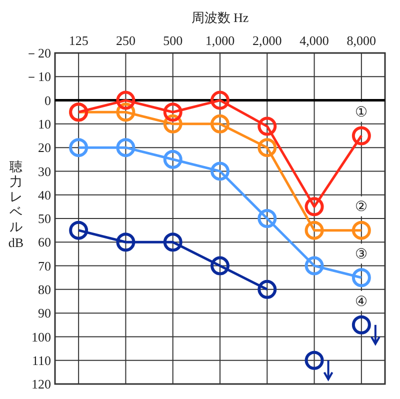 This screenshot has width=400, height=399. What do you see at coordinates (44, 194) in the screenshot?
I see `y-tick-label: 40` at bounding box center [44, 194].